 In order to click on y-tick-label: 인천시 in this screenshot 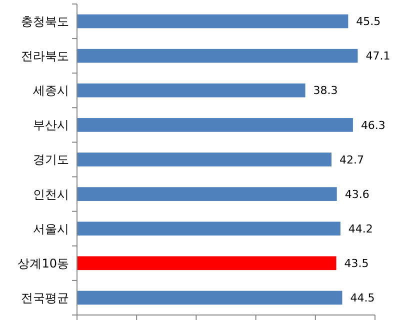, I will do `click(51, 194)`.